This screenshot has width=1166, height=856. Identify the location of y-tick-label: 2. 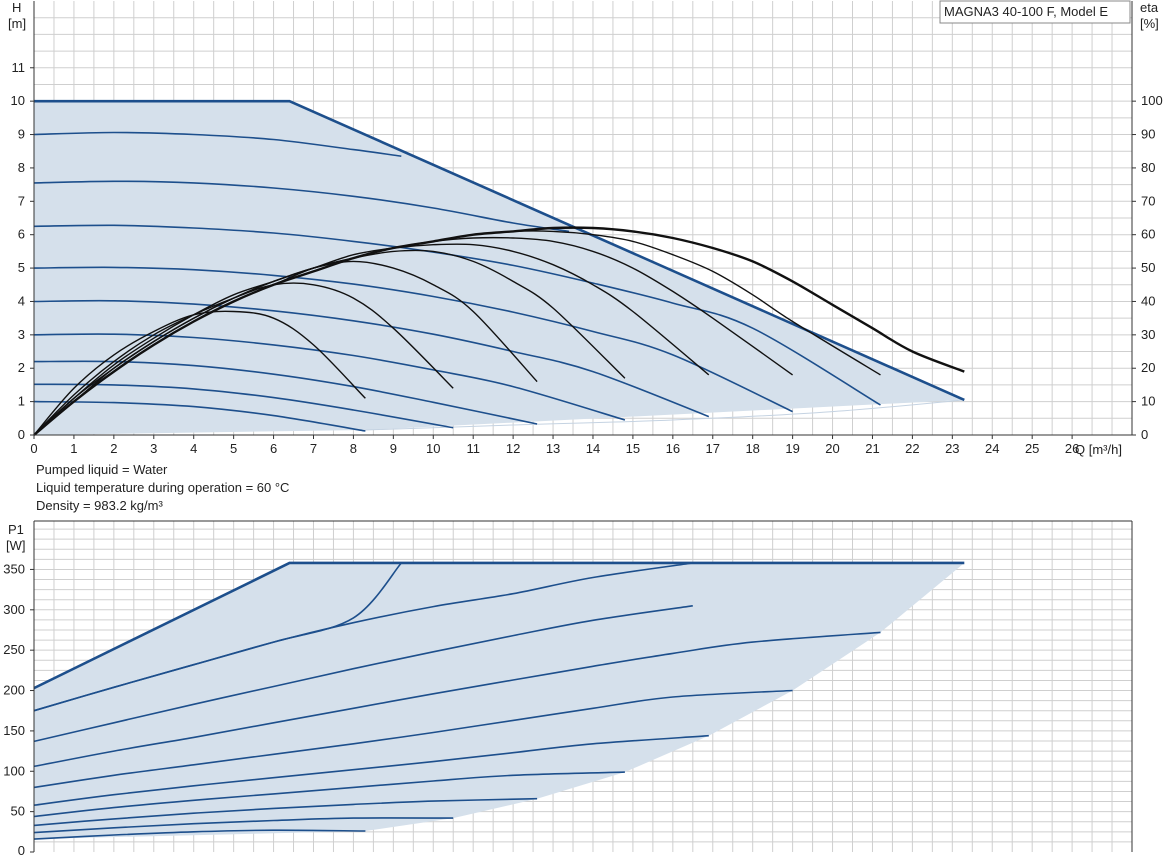
(21, 367).